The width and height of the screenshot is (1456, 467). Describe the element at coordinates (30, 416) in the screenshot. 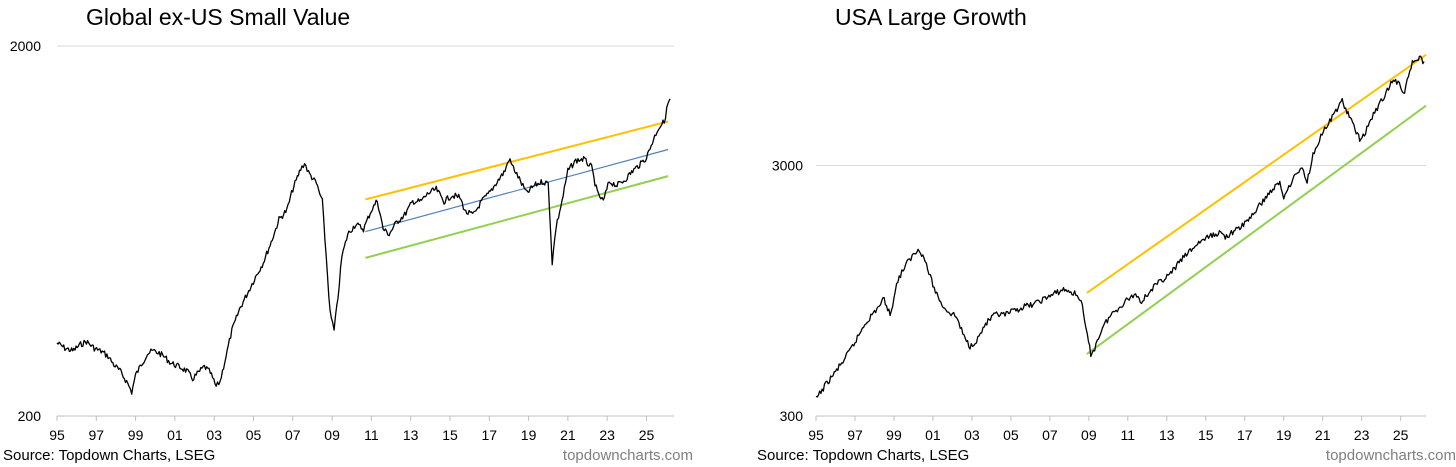

I see `y-tick-label: 200` at that location.